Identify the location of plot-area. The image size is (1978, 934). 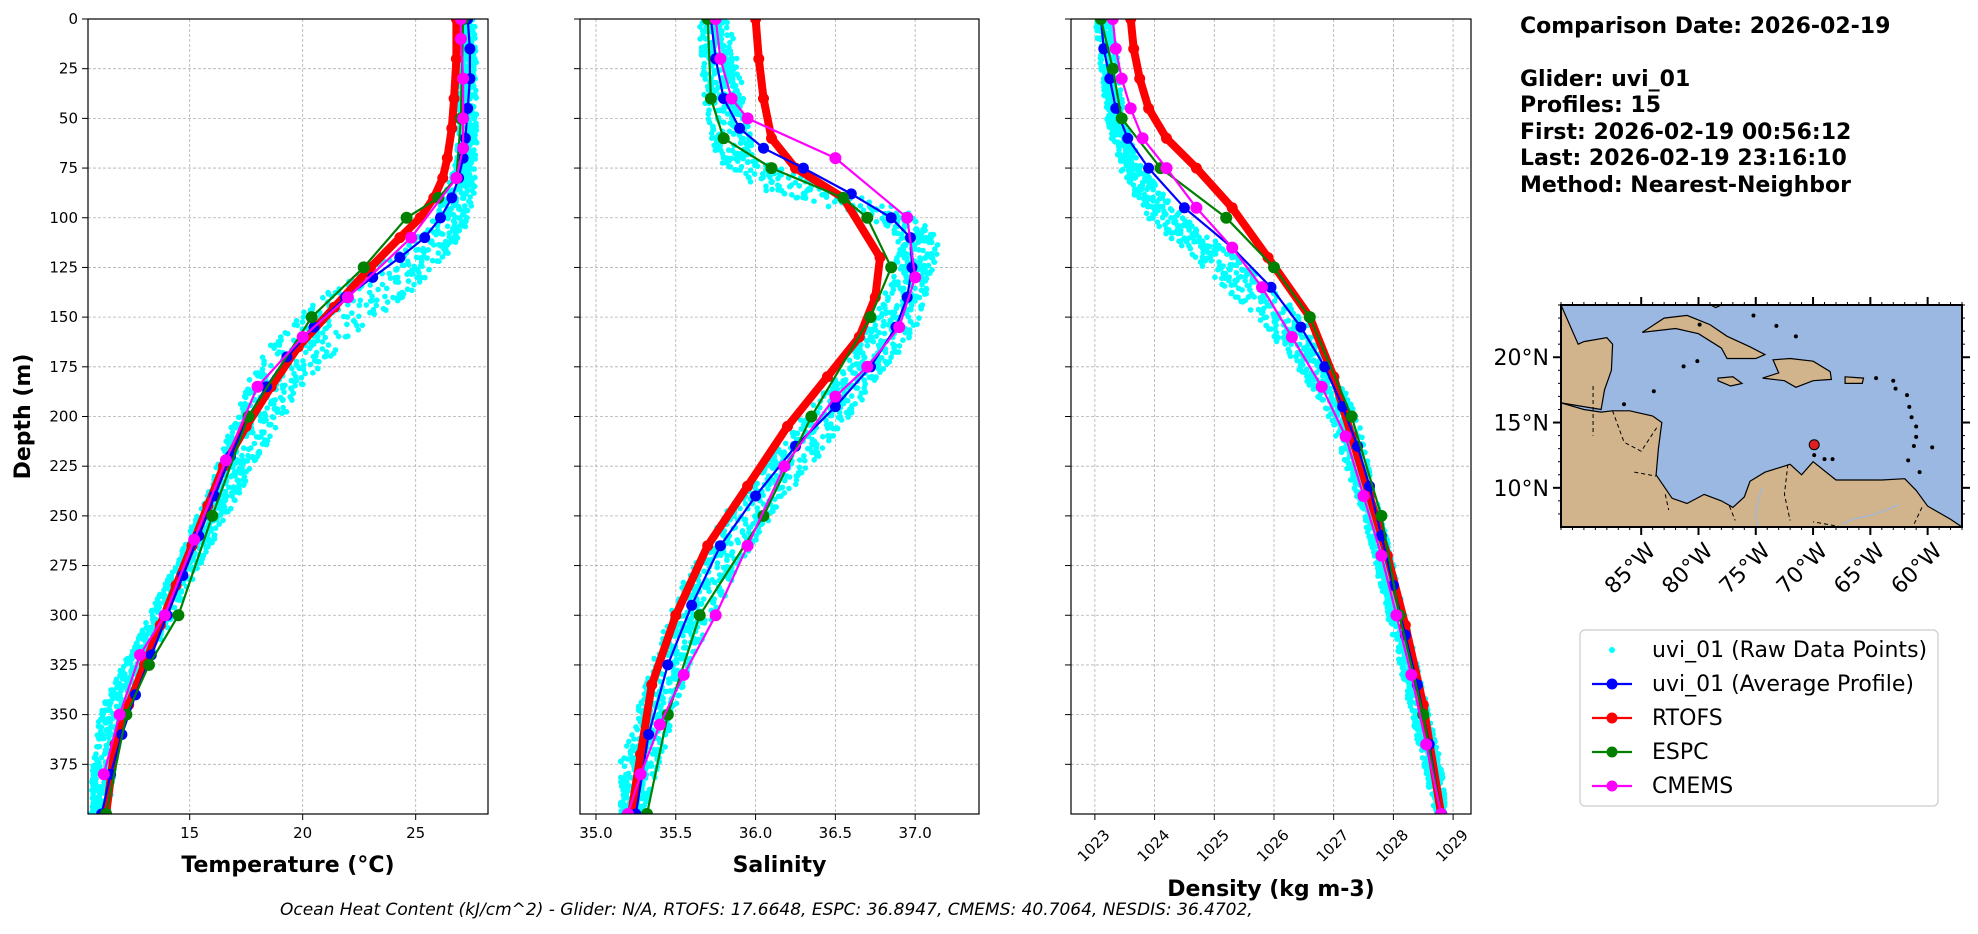
(779, 416).